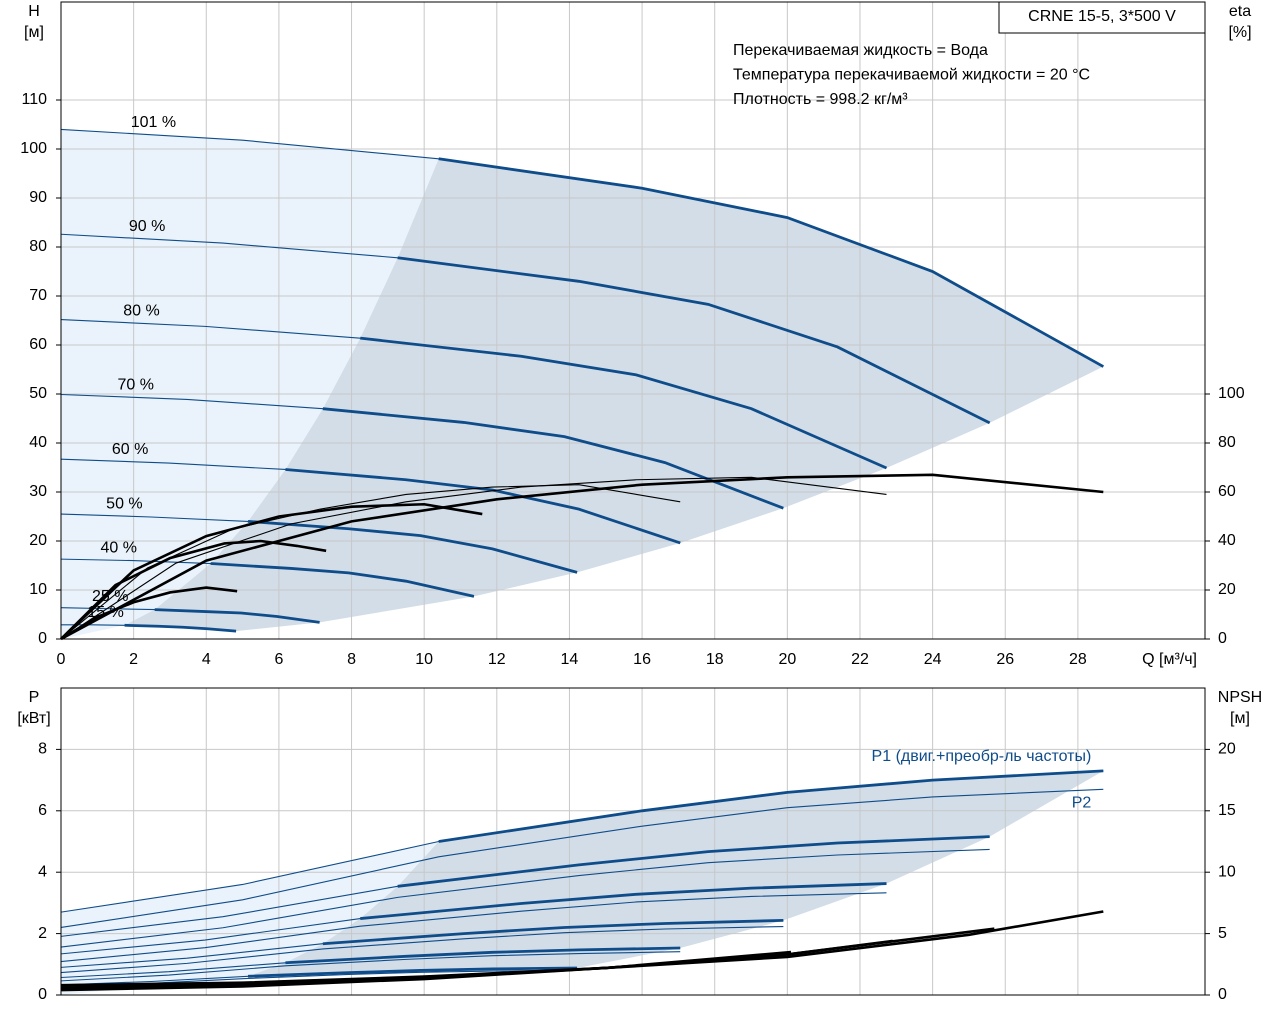  Describe the element at coordinates (130, 449) in the screenshot. I see `curve-label: 60 %` at that location.